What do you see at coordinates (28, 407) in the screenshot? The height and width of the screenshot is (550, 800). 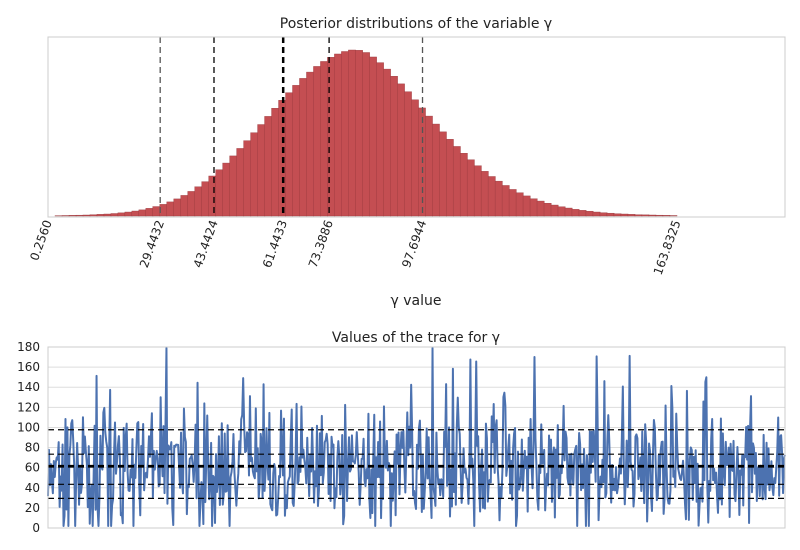 I see `y-tick-label: 120` at bounding box center [28, 407].